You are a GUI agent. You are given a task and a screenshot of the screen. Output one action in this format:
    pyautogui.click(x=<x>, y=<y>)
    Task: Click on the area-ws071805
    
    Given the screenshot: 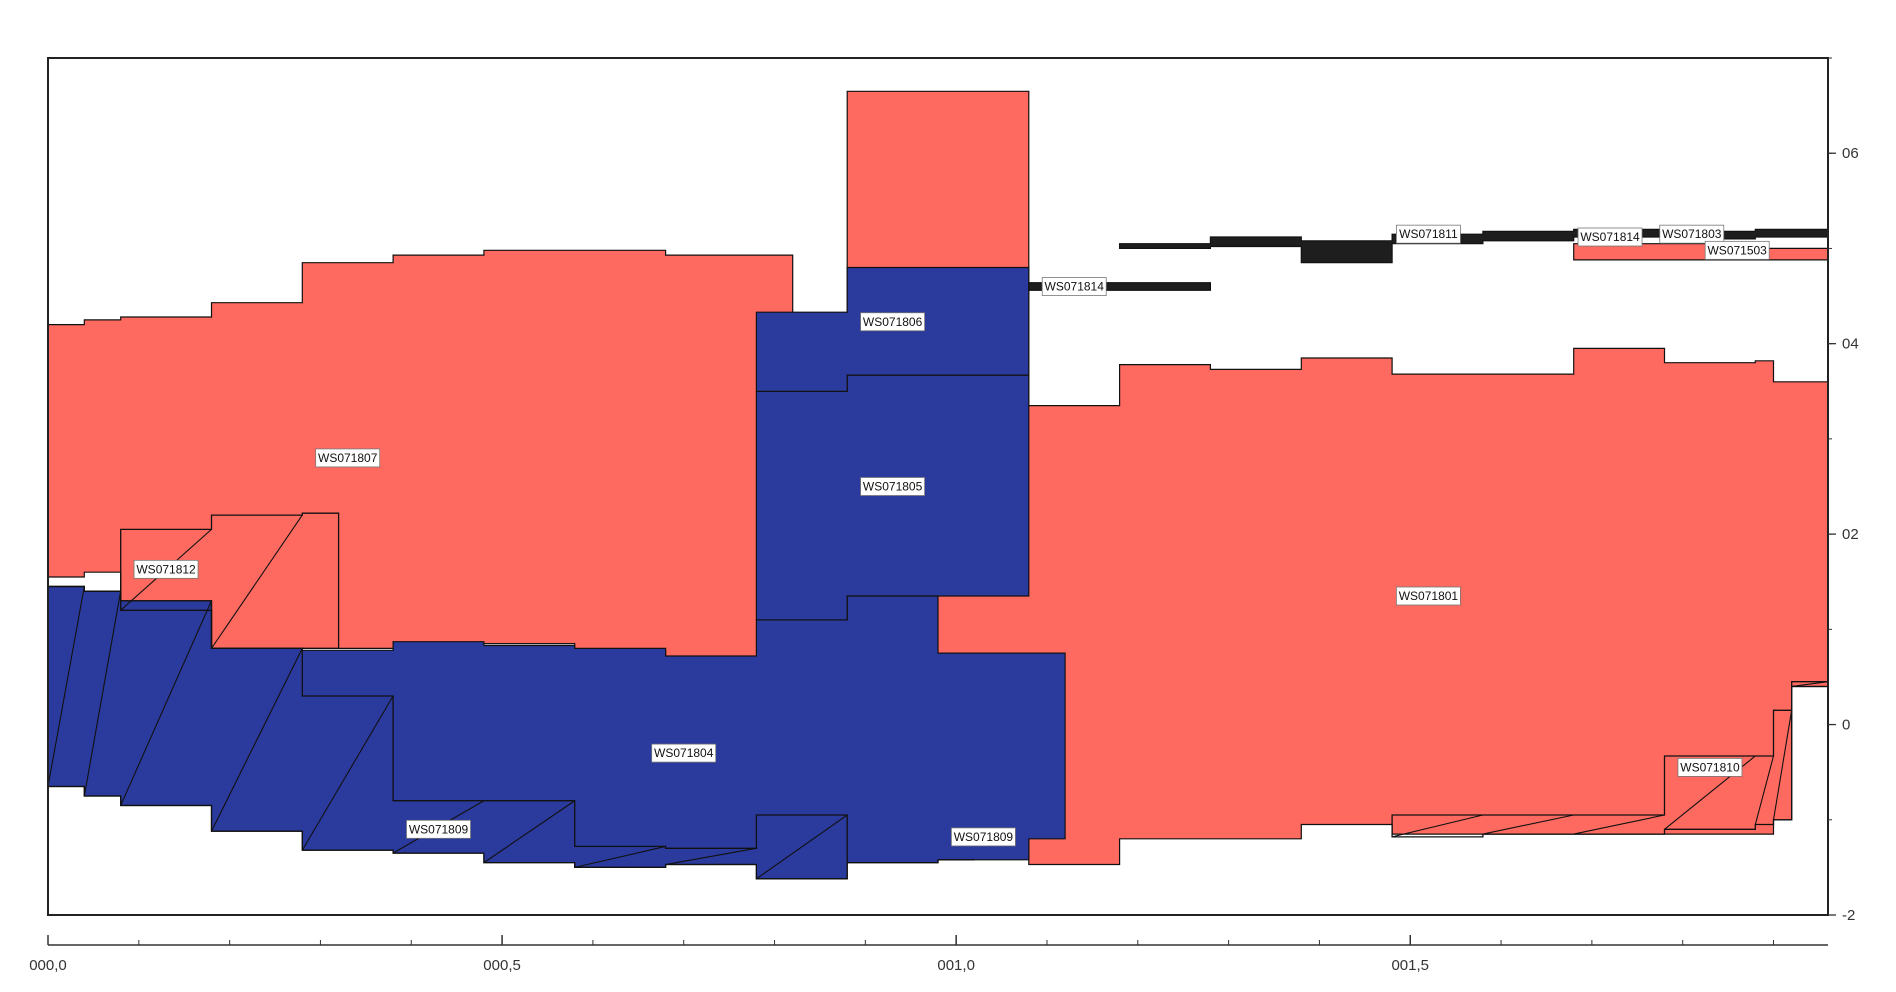 What is the action you would take?
    pyautogui.click(x=892, y=497)
    